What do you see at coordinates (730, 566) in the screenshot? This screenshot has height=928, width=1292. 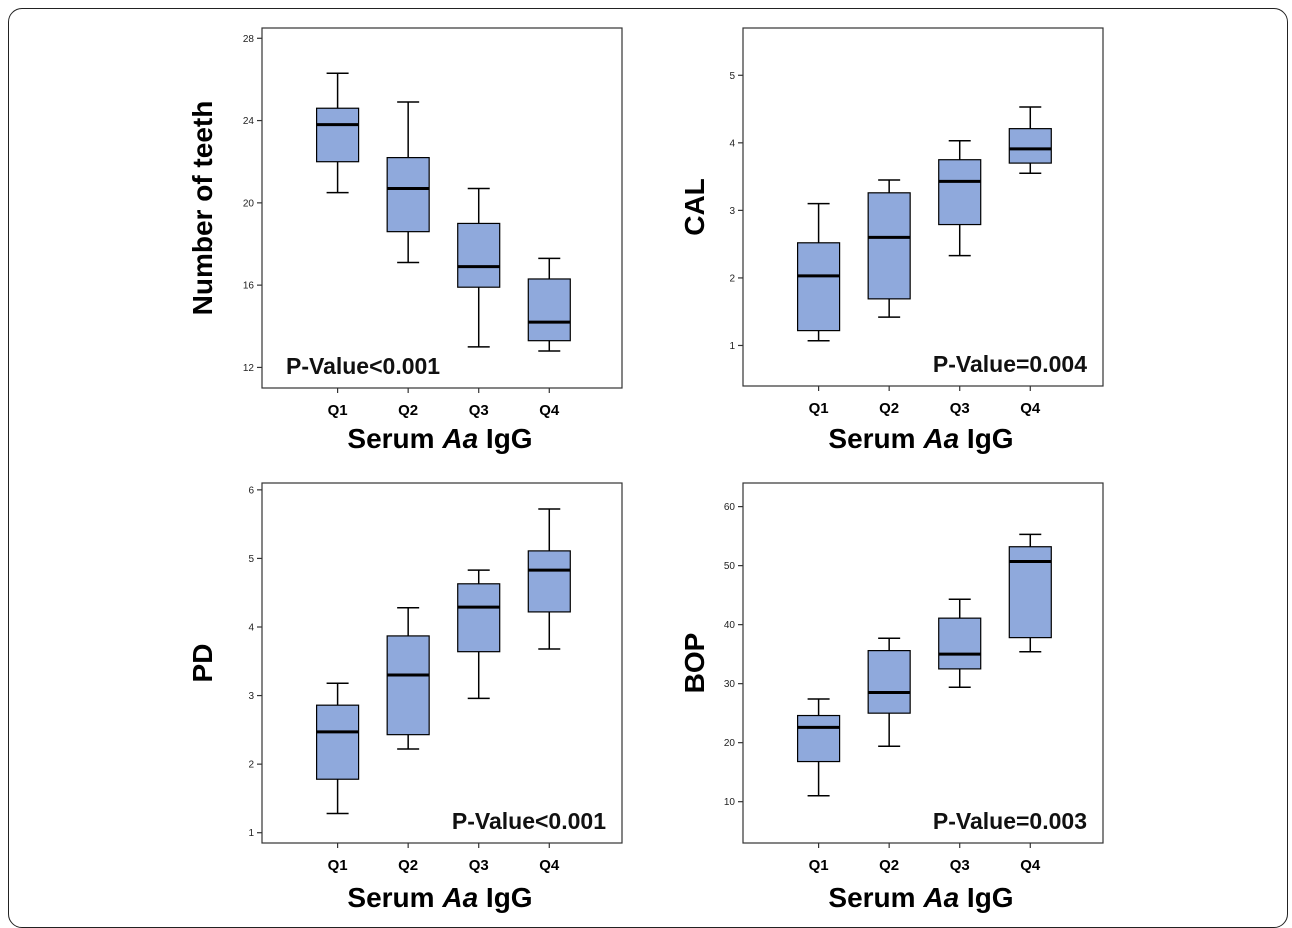 I see `y-tick-label: 50` at bounding box center [730, 566].